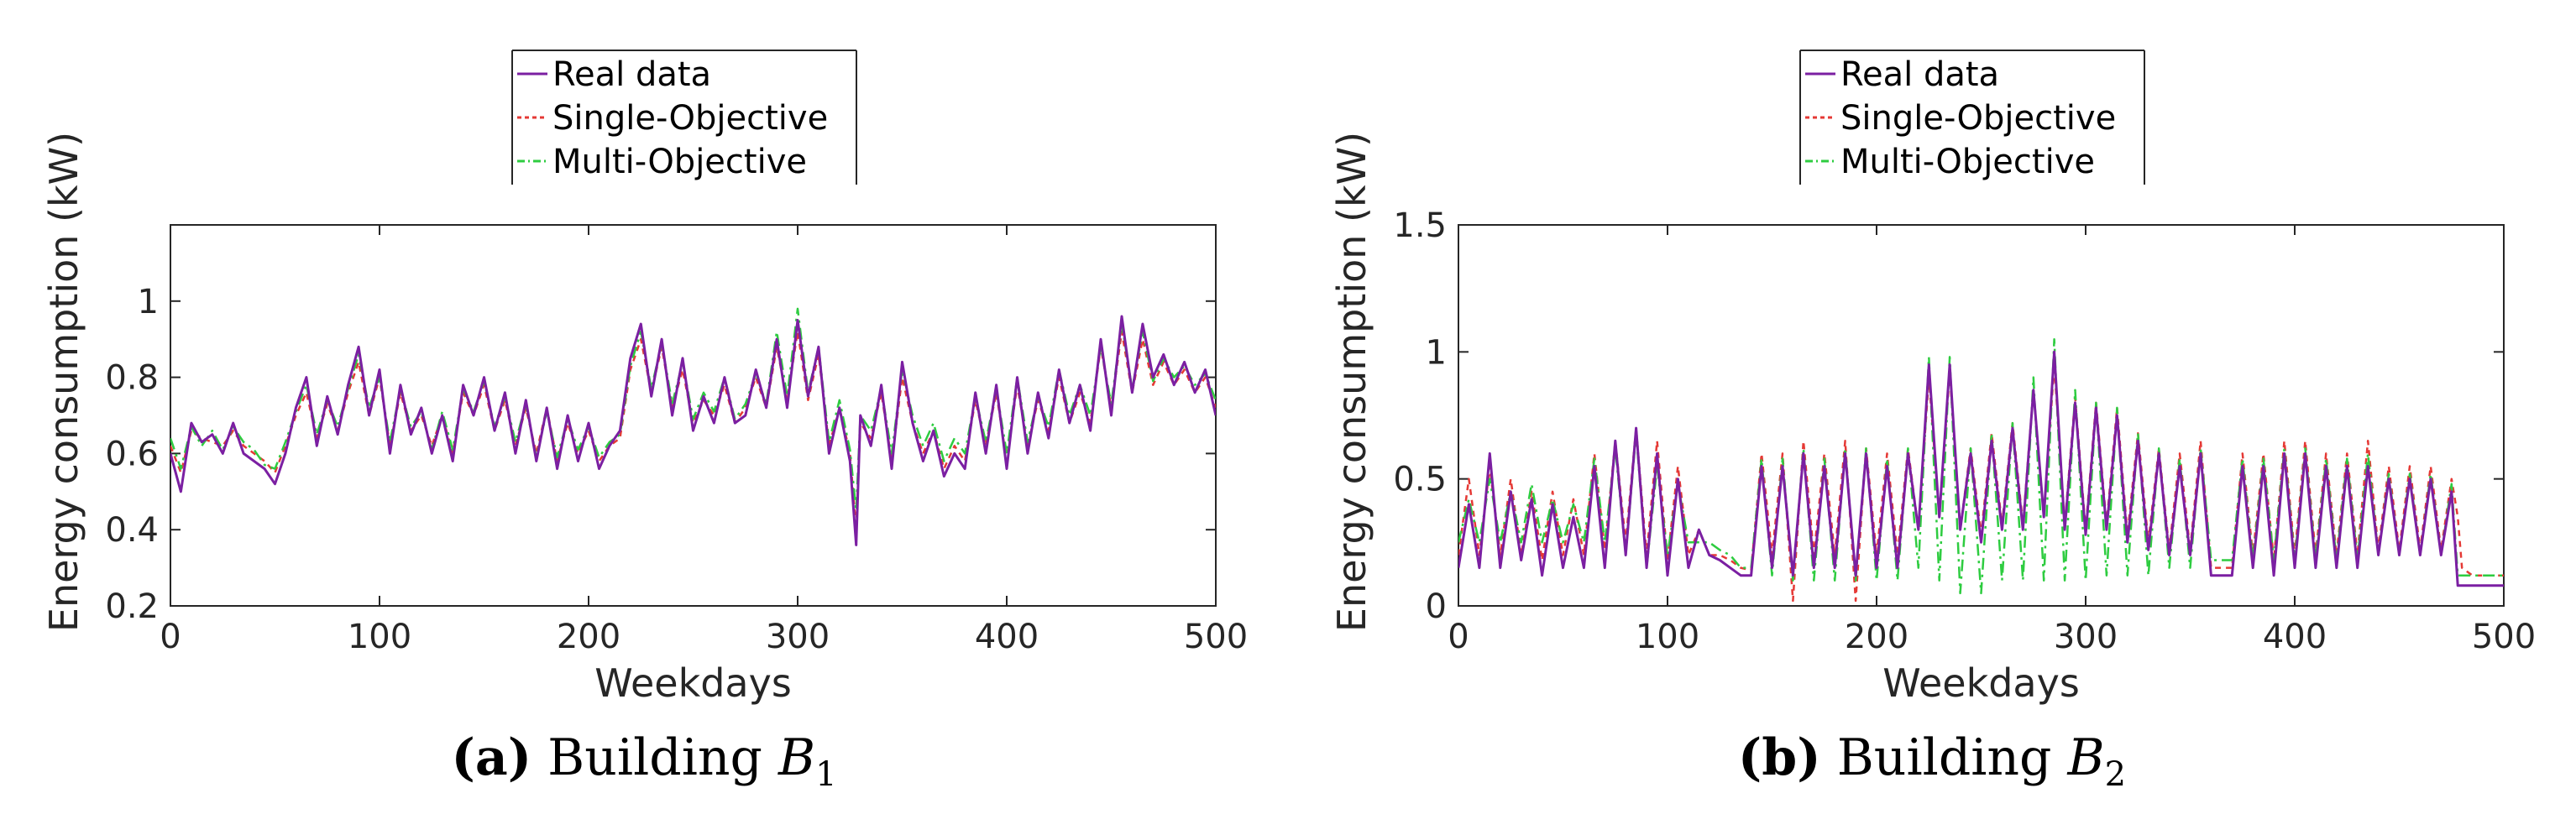 This screenshot has height=835, width=2576. Describe the element at coordinates (132, 530) in the screenshot. I see `y-tick-label: 0.4` at that location.